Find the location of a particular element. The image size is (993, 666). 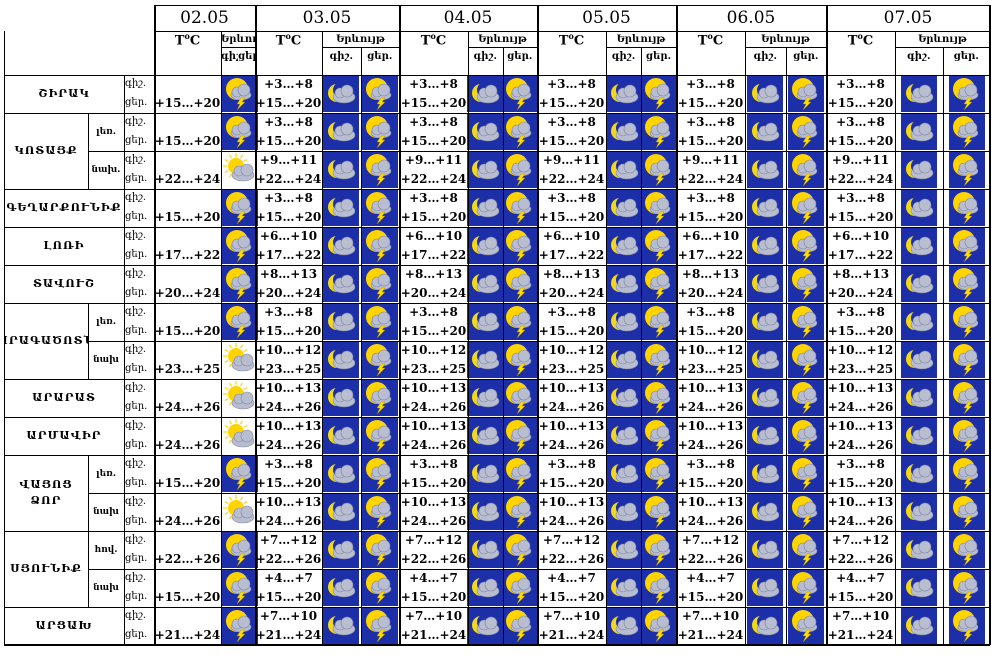

night-temperature: +8…+13 is located at coordinates (860, 274).